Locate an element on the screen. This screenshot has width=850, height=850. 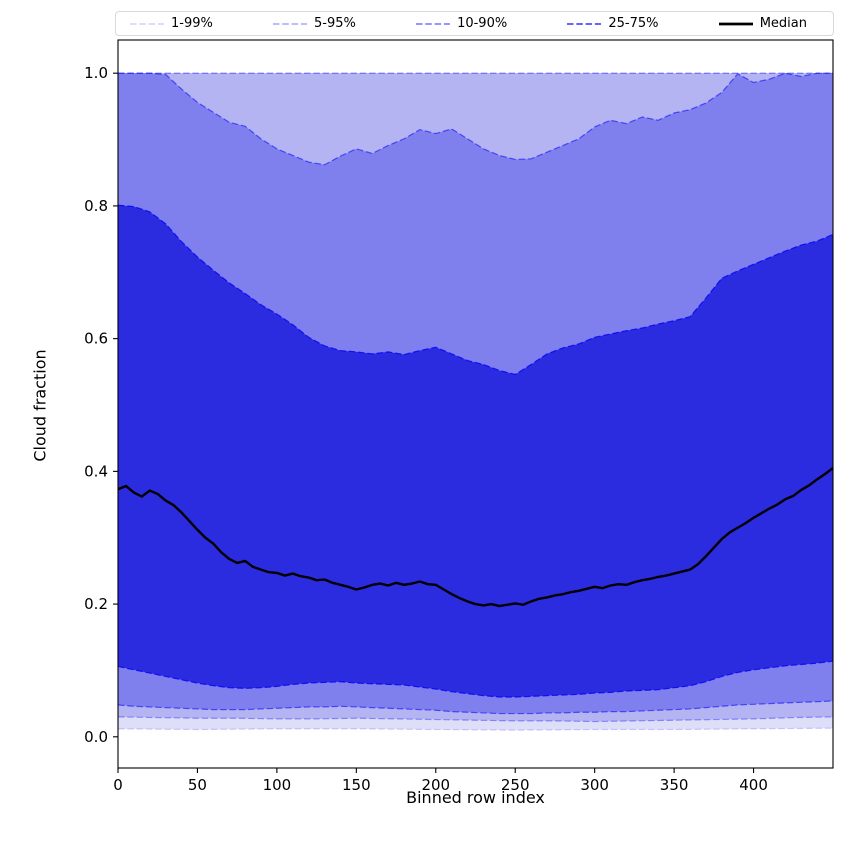
x-tick-label: 100 is located at coordinates (277, 785).